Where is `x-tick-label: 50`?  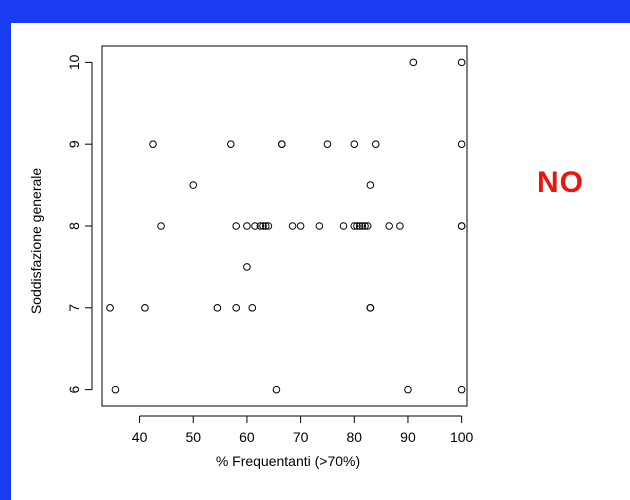
x-tick-label: 50 is located at coordinates (193, 437).